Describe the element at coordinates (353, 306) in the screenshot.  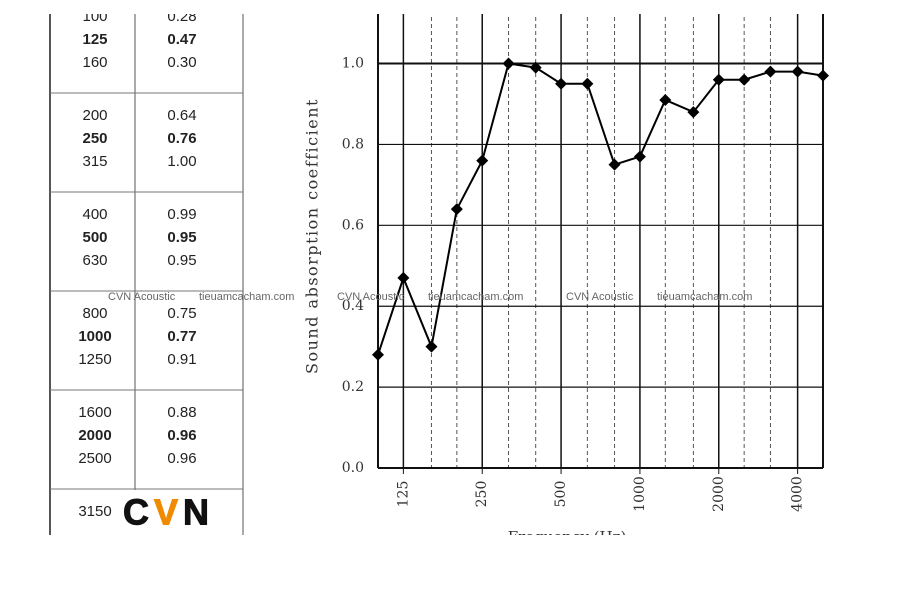
I see `y-tick-label: 0.4` at that location.